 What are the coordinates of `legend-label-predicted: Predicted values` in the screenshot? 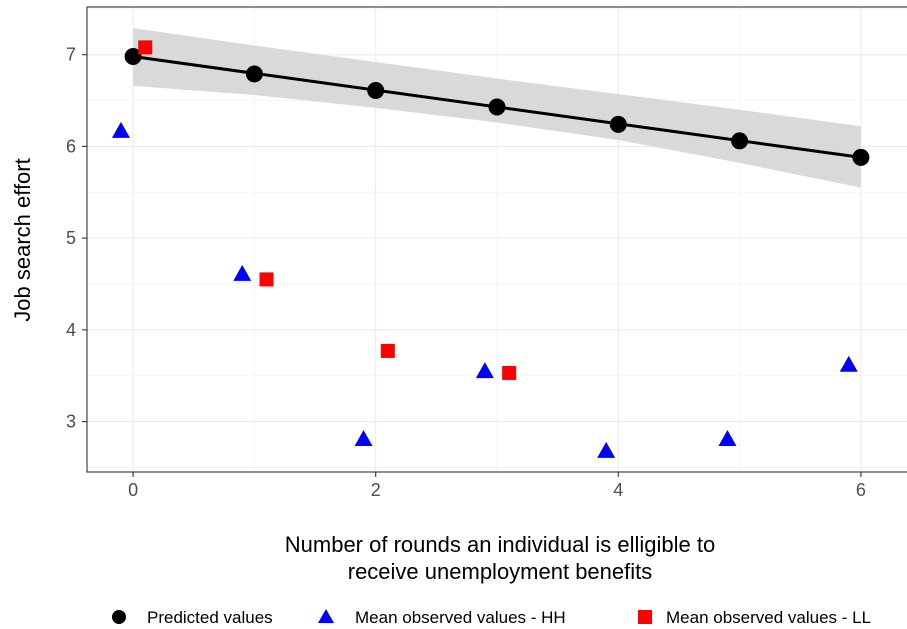 It's located at (210, 617).